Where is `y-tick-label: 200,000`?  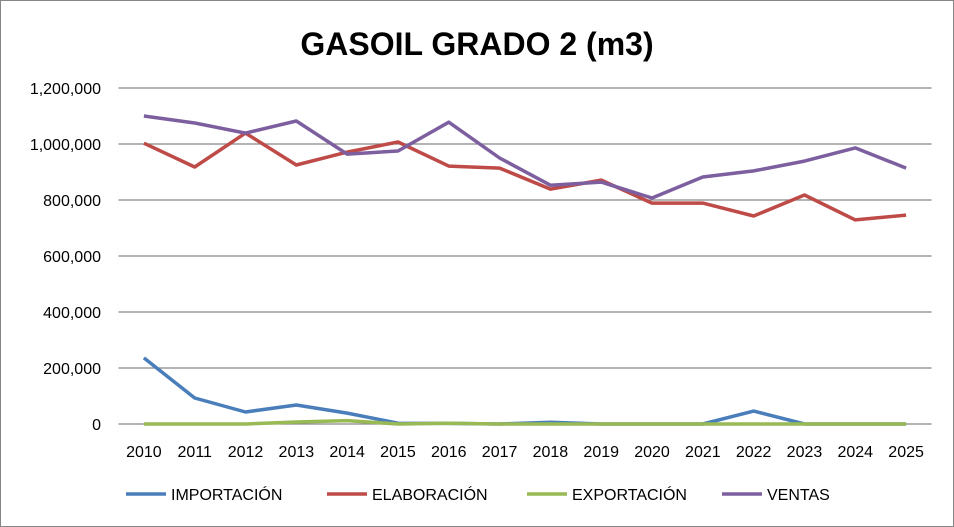 y-tick-label: 200,000 is located at coordinates (72, 369).